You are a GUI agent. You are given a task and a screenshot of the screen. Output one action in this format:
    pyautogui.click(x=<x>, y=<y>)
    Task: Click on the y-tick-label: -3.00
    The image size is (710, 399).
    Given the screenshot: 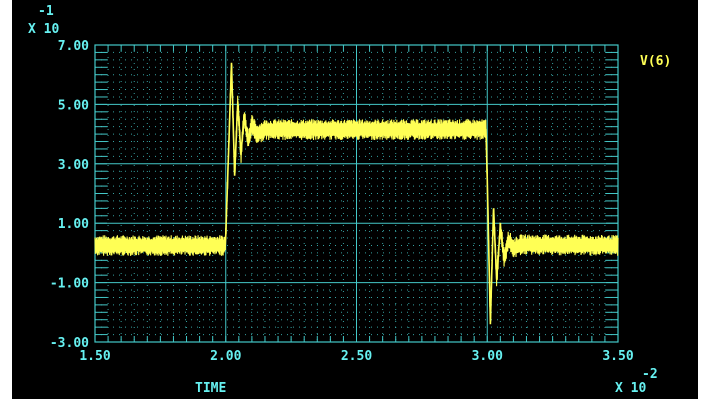 What is the action you would take?
    pyautogui.click(x=69, y=343)
    